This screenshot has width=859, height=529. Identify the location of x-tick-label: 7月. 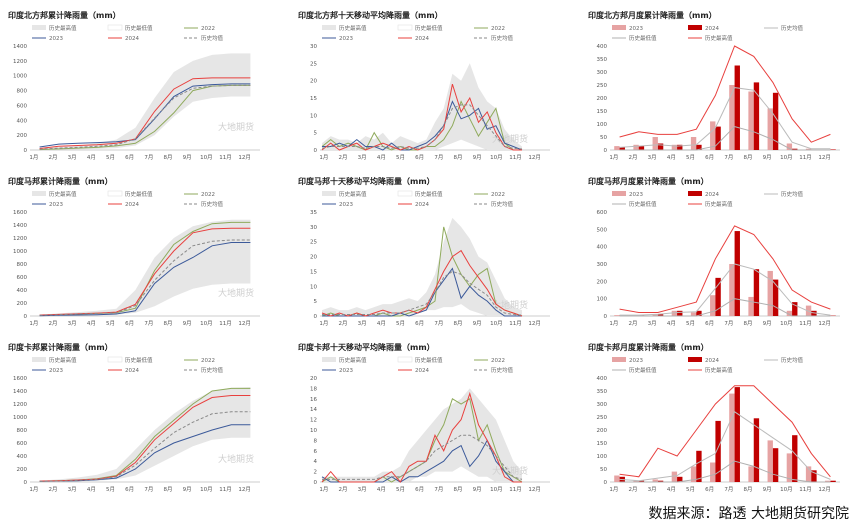
(438, 489).